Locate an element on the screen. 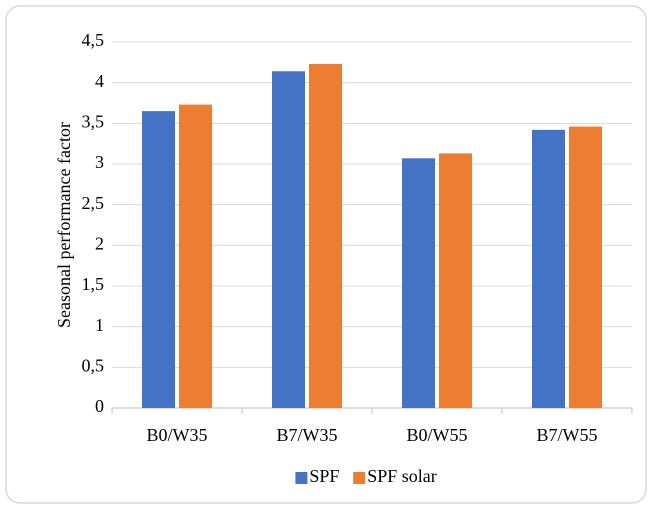 The height and width of the screenshot is (514, 652). y-tick-label: 2,5 is located at coordinates (93, 203).